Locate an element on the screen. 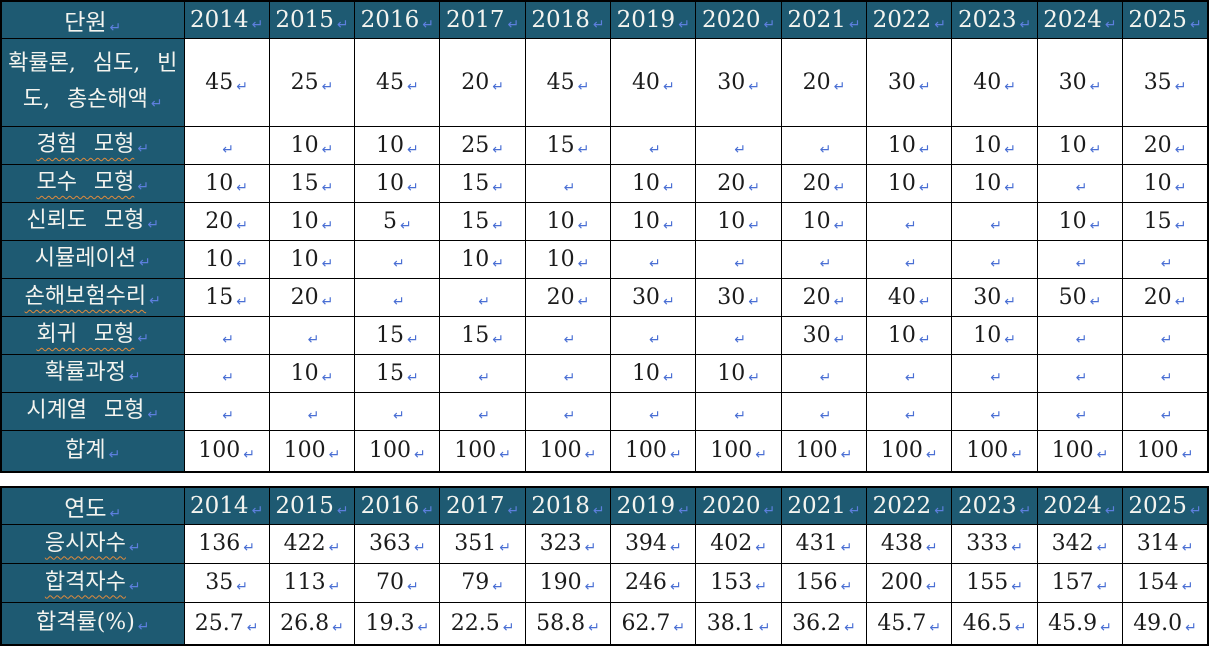  units-cell-parametric-model-2015: 15 ↵ is located at coordinates (312, 183).